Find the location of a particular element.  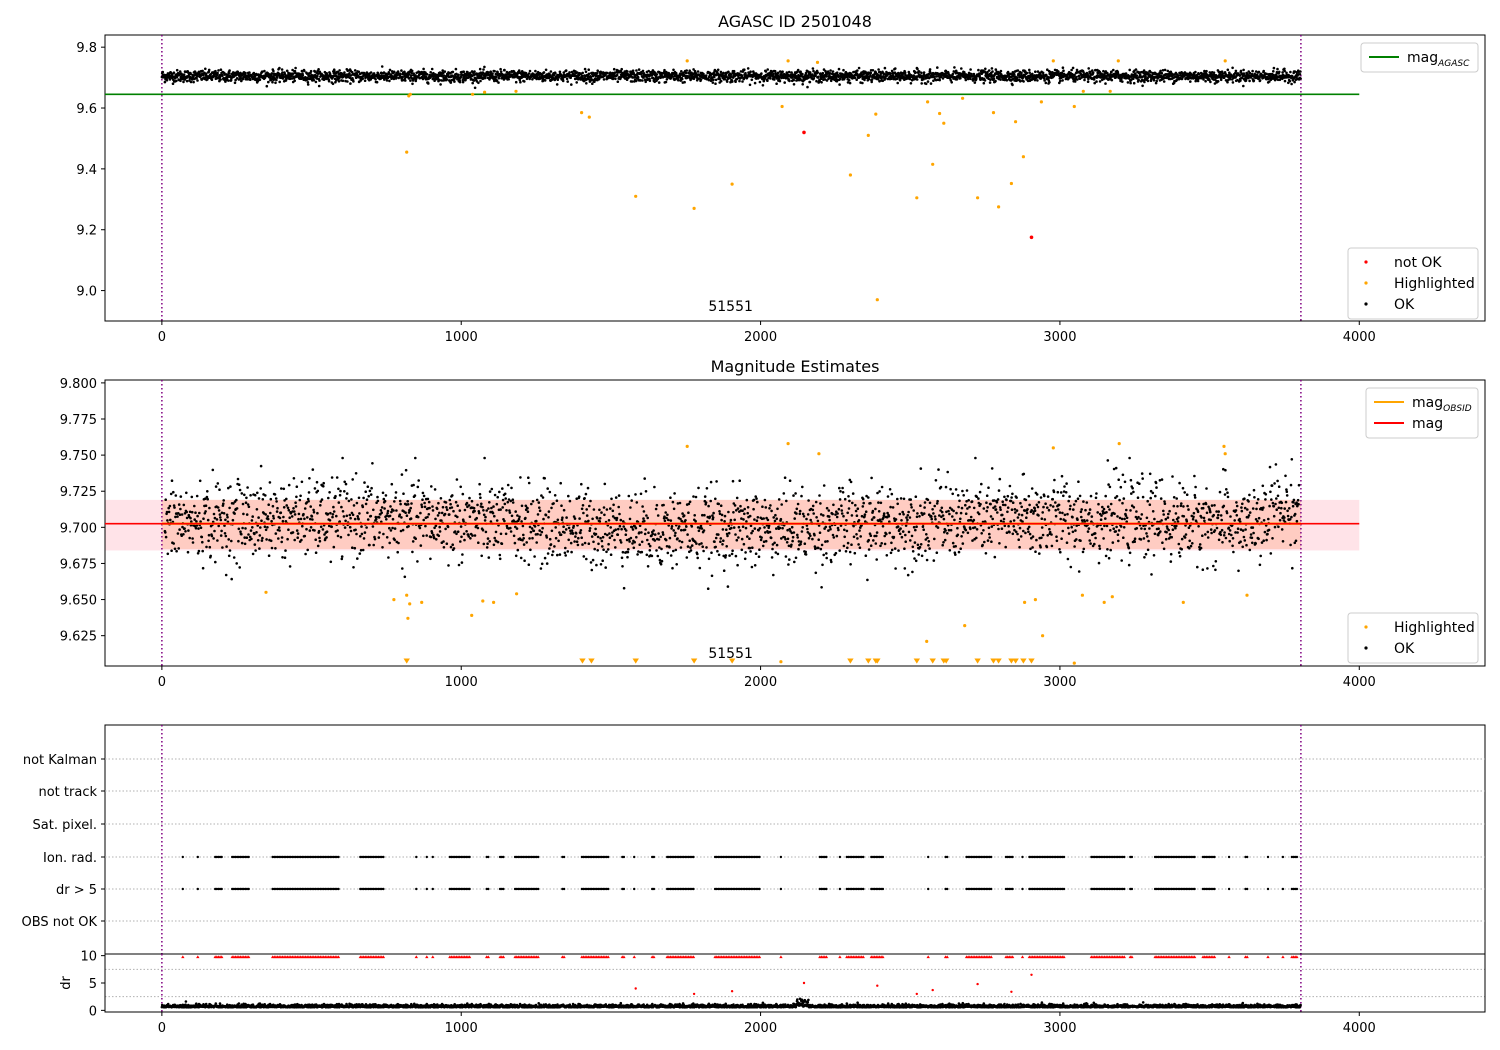

x-tick-label: 2000 is located at coordinates (760, 337).